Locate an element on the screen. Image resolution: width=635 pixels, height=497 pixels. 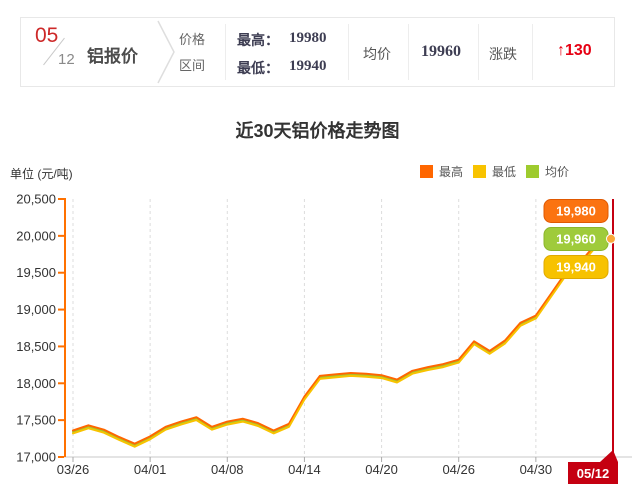
y-axis-label: 17,000 is located at coordinates (36, 457).